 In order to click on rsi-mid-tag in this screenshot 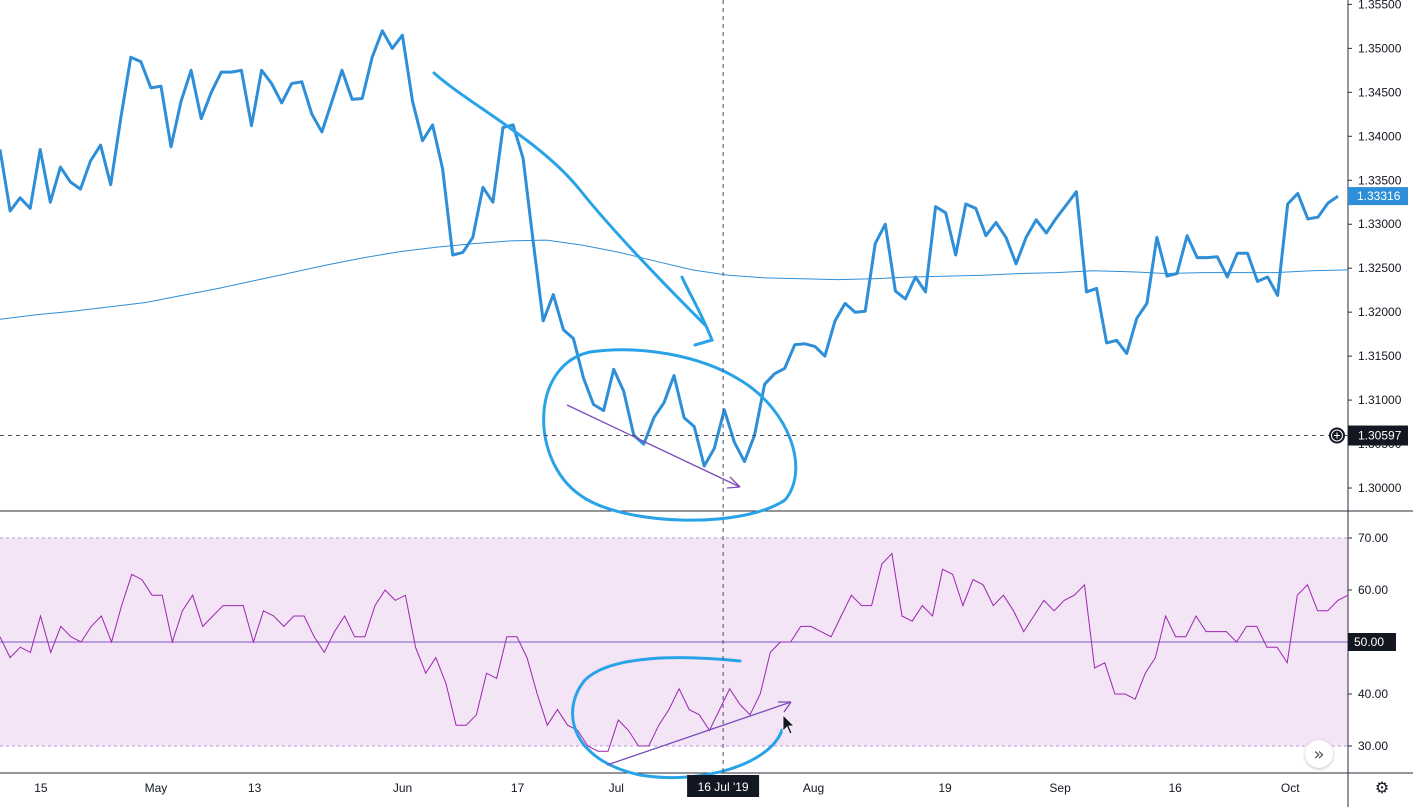, I will do `click(1372, 642)`.